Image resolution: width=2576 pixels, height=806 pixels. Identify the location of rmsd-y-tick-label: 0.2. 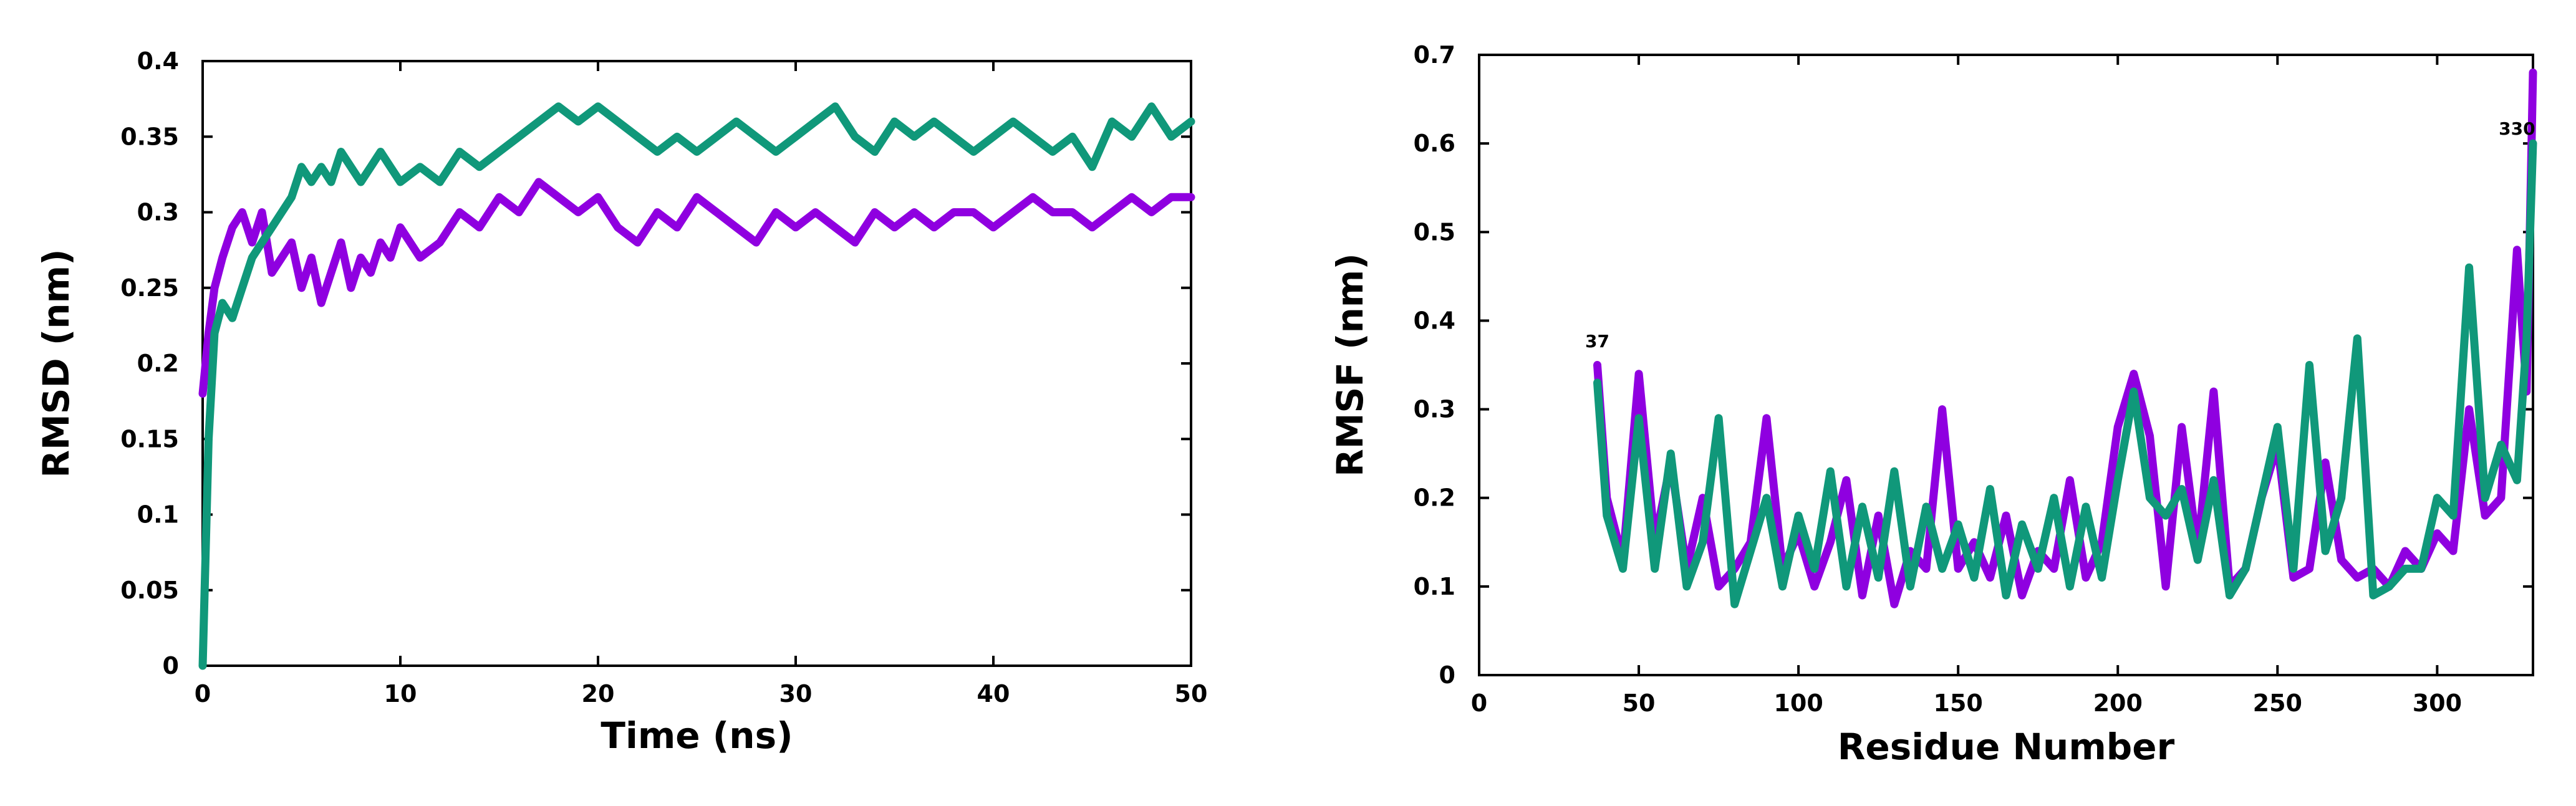
(158, 364).